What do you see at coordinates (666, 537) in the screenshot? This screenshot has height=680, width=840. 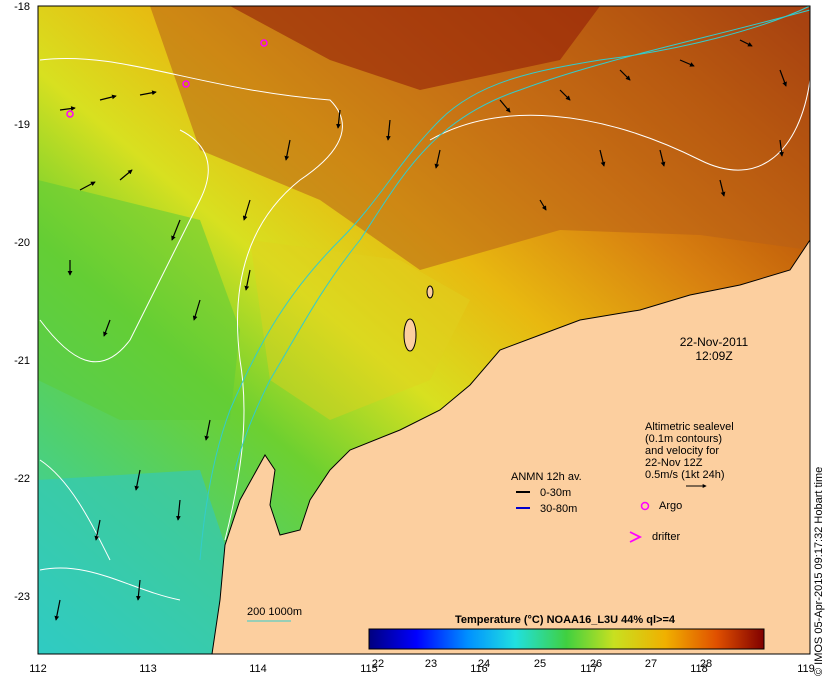 I see `drifter-legend-label: drifter` at bounding box center [666, 537].